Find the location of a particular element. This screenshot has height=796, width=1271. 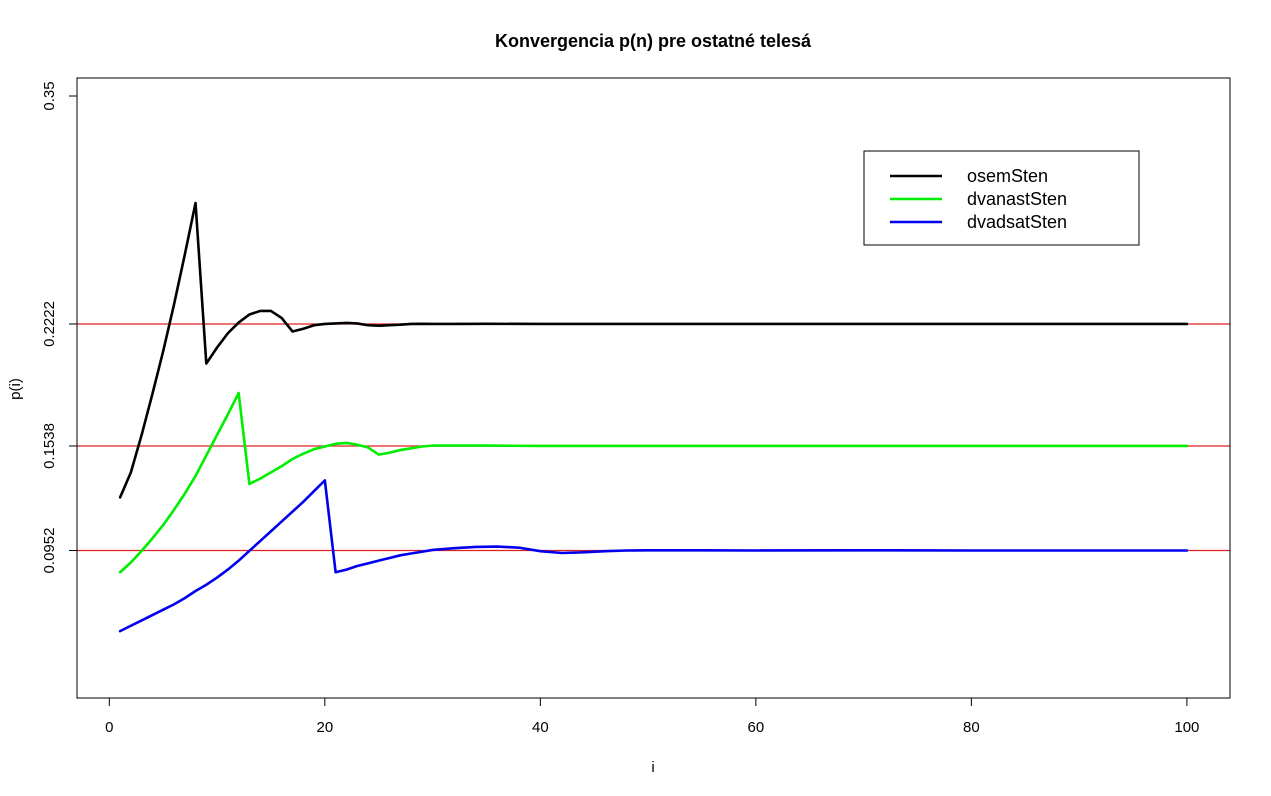

legend-box is located at coordinates (1001, 198).